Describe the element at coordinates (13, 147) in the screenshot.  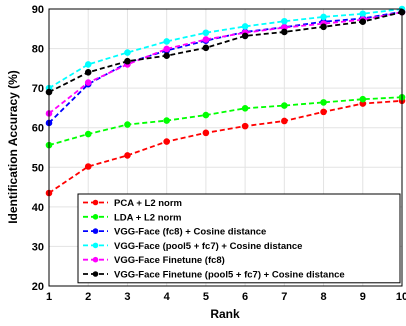
I see `y-axis-label: Identification Accuracy (%)` at that location.